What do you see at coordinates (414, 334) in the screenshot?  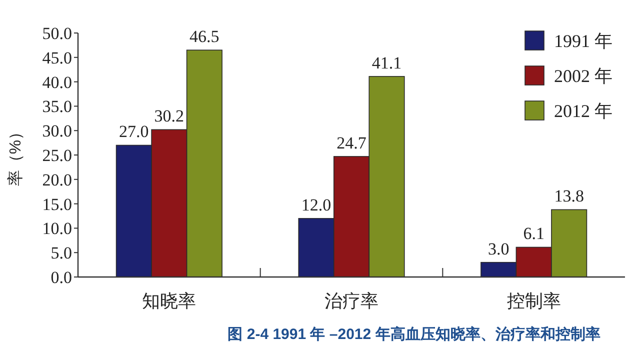 I see `text: 图 2-4 1991 年 –2012 年高血压知晓率、治疗率和控制率` at bounding box center [414, 334].